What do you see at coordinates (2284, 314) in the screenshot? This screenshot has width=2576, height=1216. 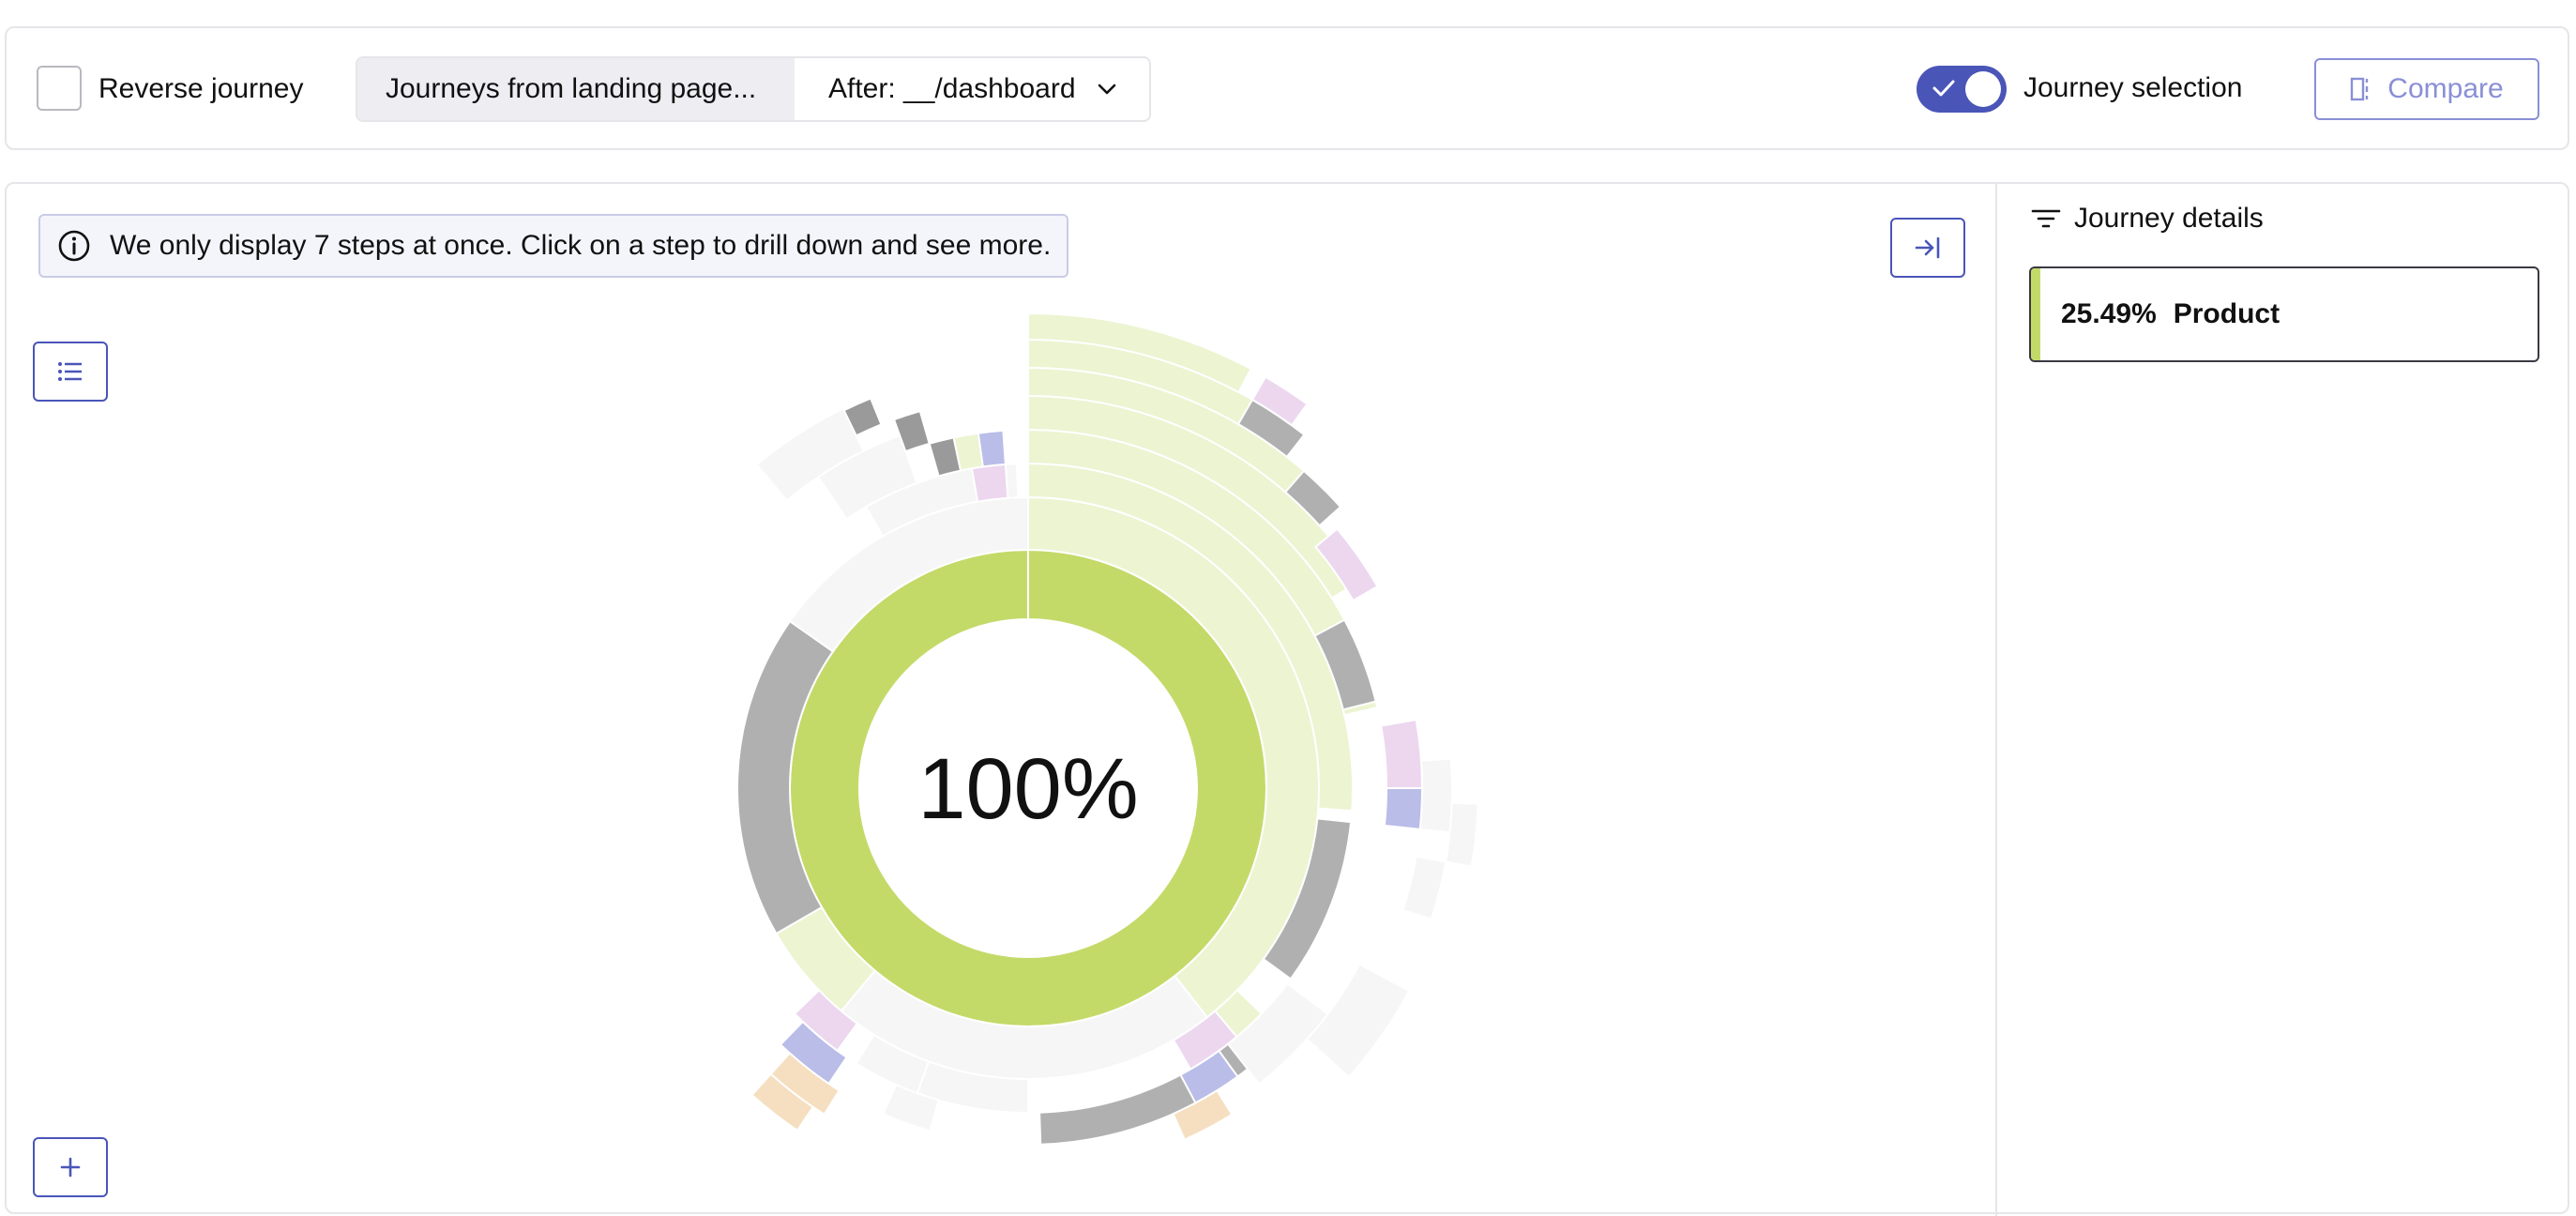 I see `journey-detail-card: 25.49% Product` at bounding box center [2284, 314].